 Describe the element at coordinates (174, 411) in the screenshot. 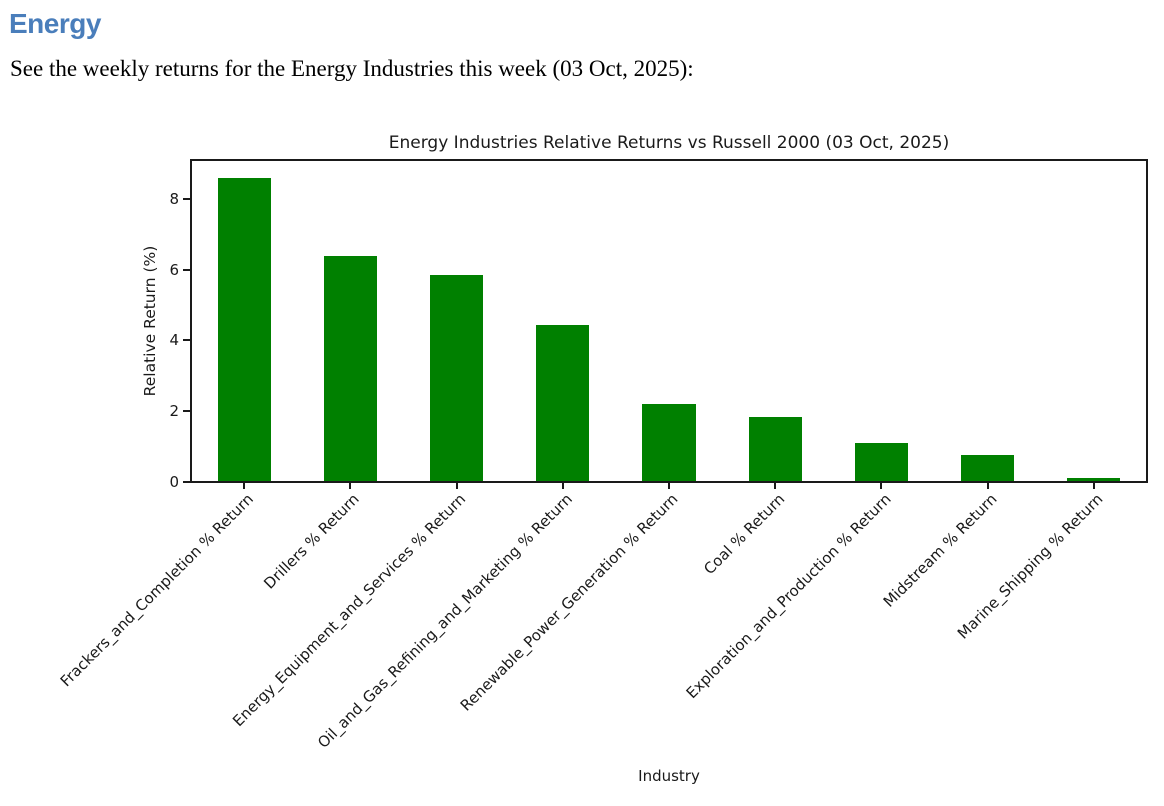

I see `y-tick-label: 2` at that location.